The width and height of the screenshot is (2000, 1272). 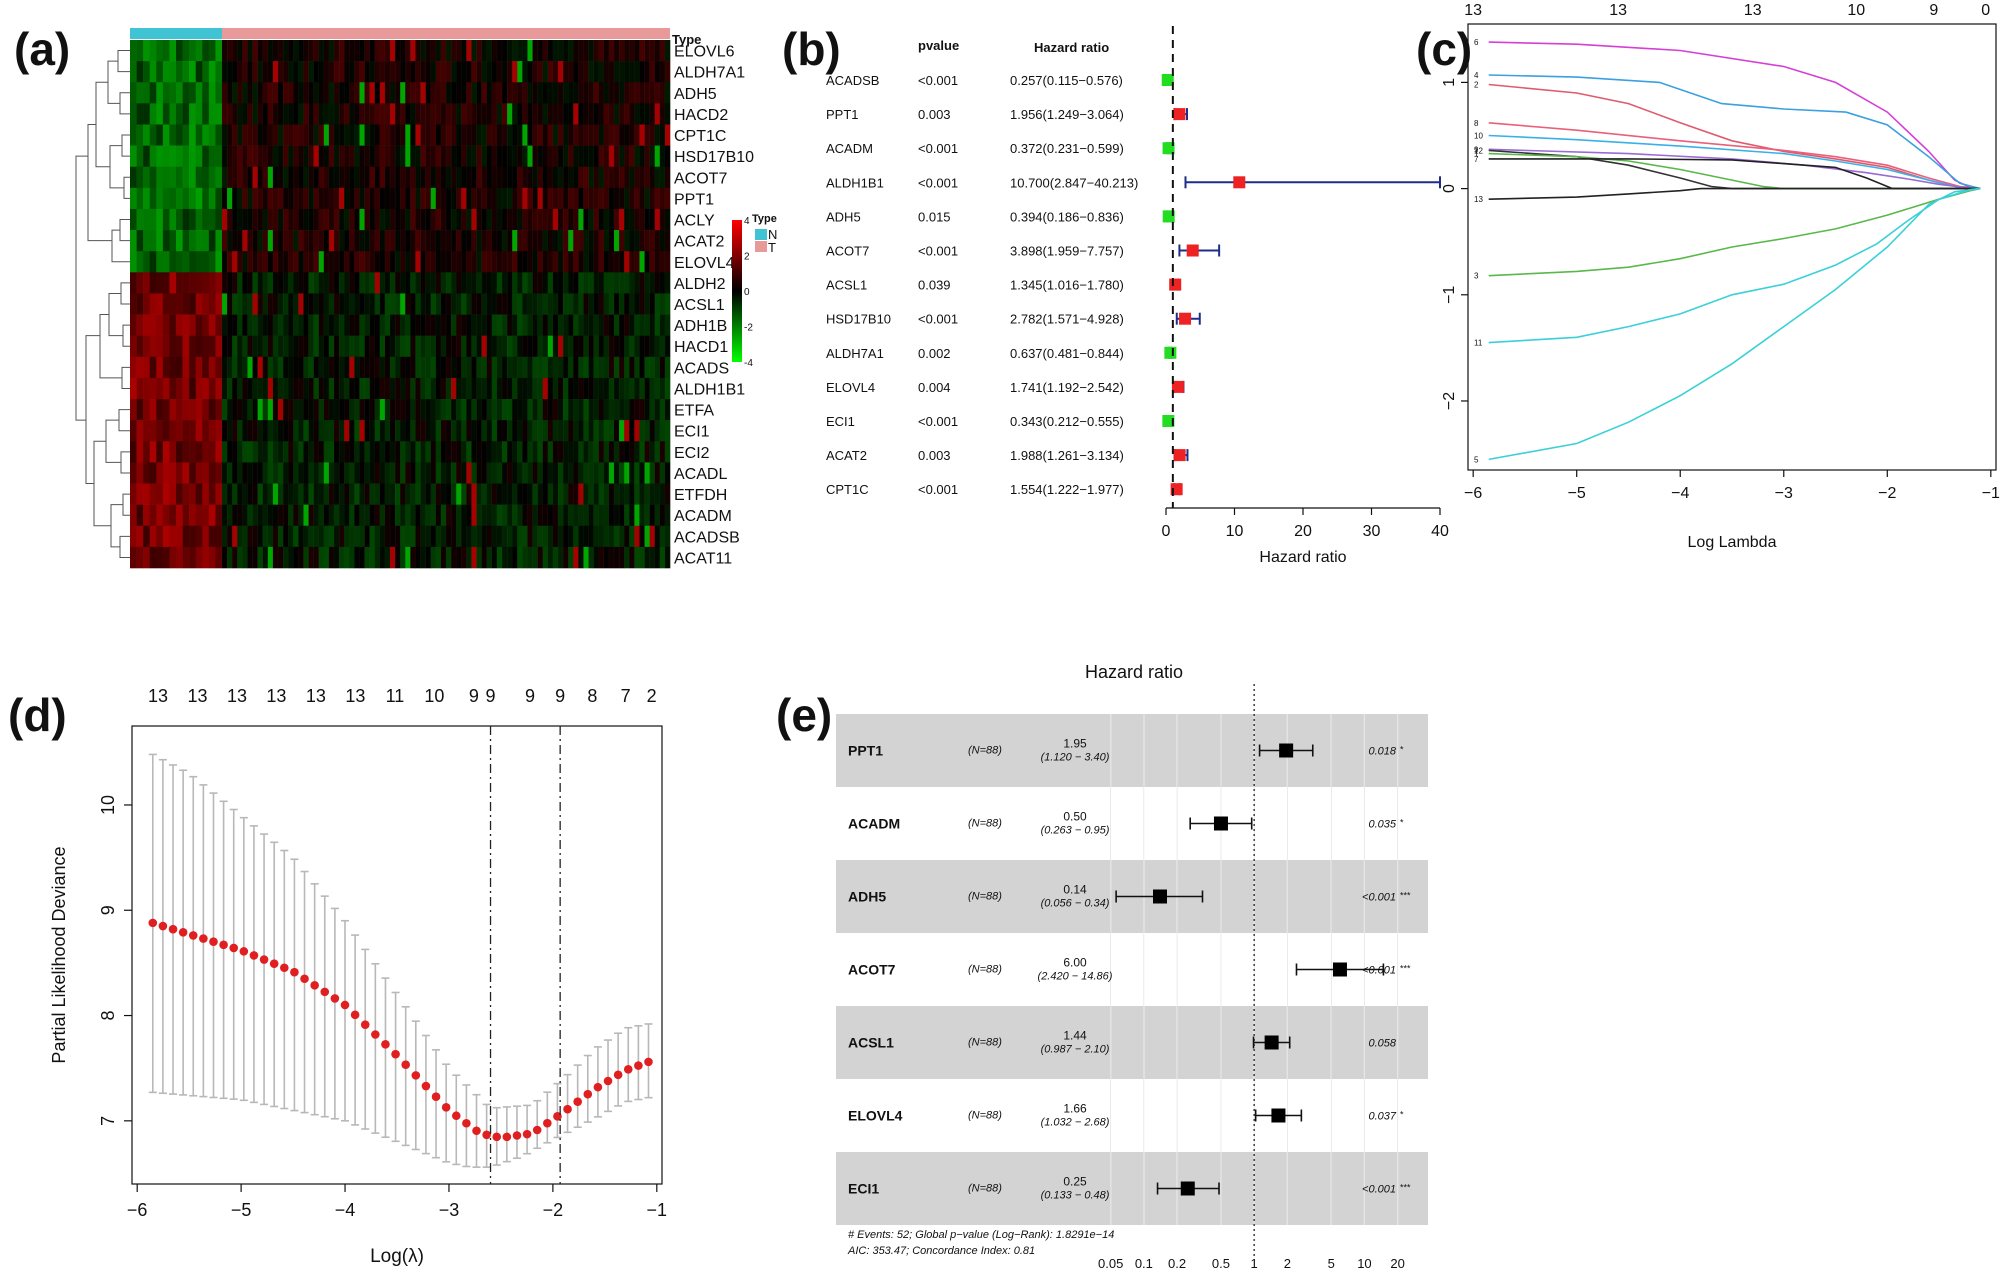 I want to click on forest-gene-label: ACADM, so click(x=874, y=824).